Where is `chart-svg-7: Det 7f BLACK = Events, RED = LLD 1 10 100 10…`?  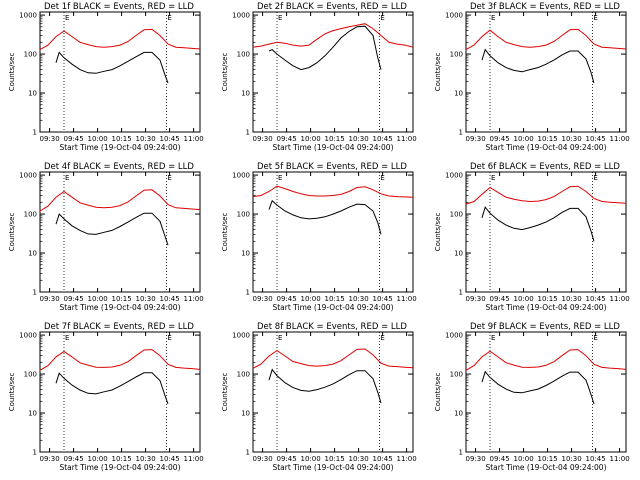 chart-svg-7: Det 7f BLACK = Events, RED = LLD 1 10 100 10… is located at coordinates (106, 397).